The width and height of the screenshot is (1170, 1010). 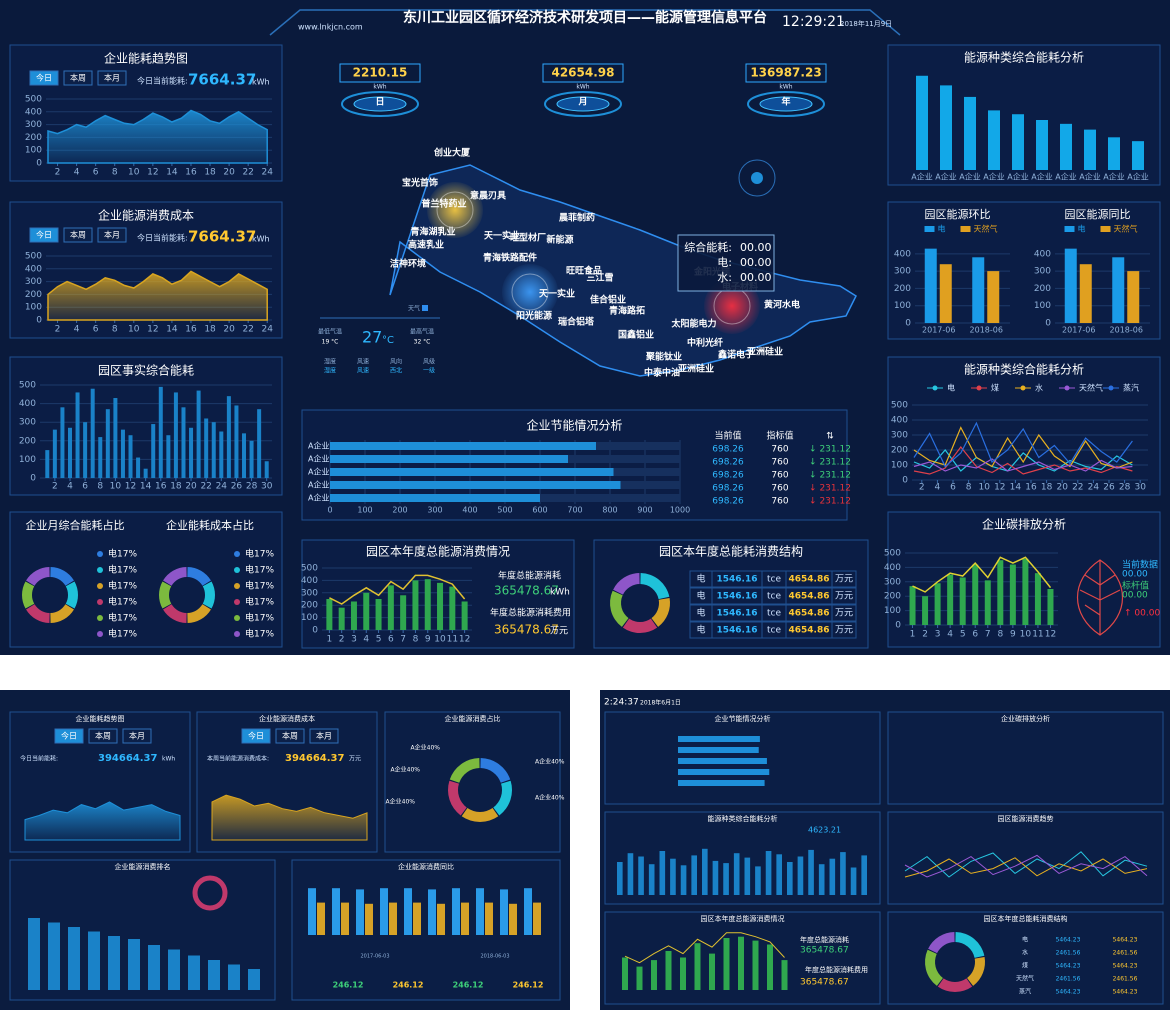 What do you see at coordinates (116, 487) in the screenshot?
I see `x-tick-label: 10` at bounding box center [116, 487].